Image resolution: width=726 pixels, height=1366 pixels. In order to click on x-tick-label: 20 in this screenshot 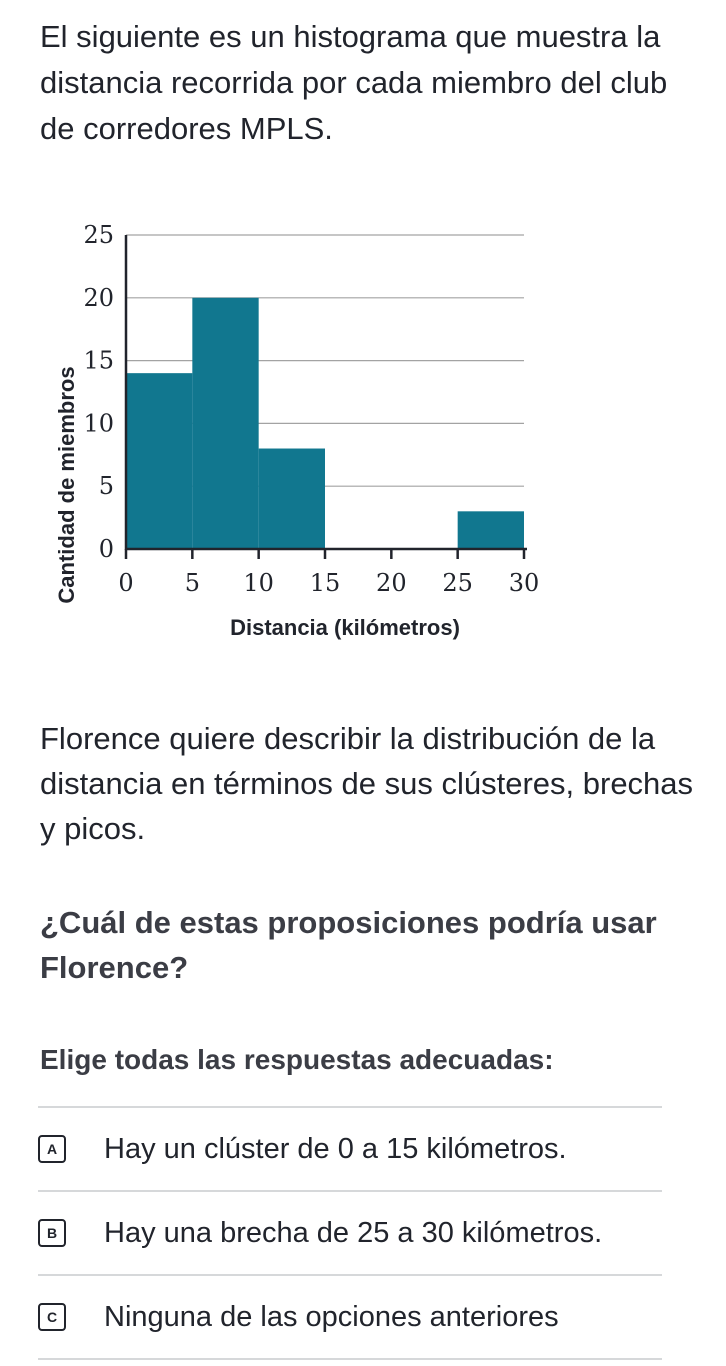, I will do `click(391, 583)`.